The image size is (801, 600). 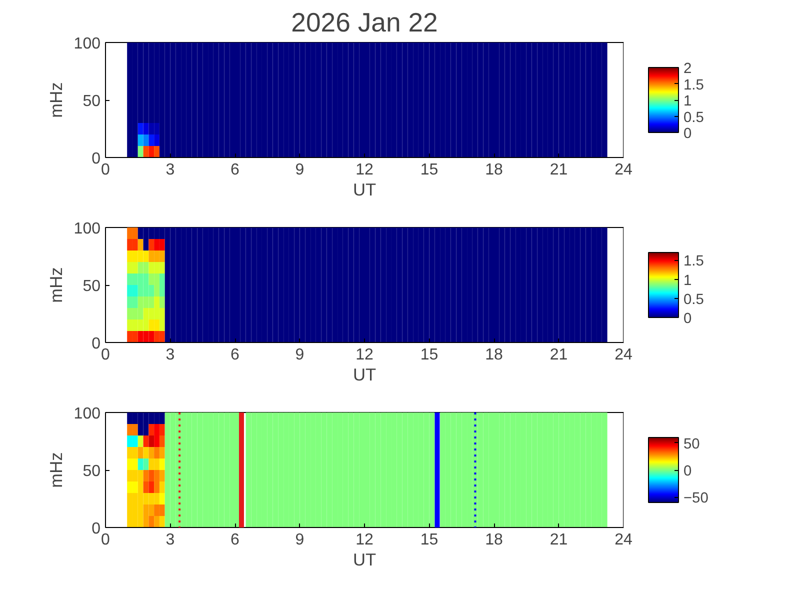 What do you see at coordinates (364, 23) in the screenshot?
I see `chart-title: 2026 Jan 22` at bounding box center [364, 23].